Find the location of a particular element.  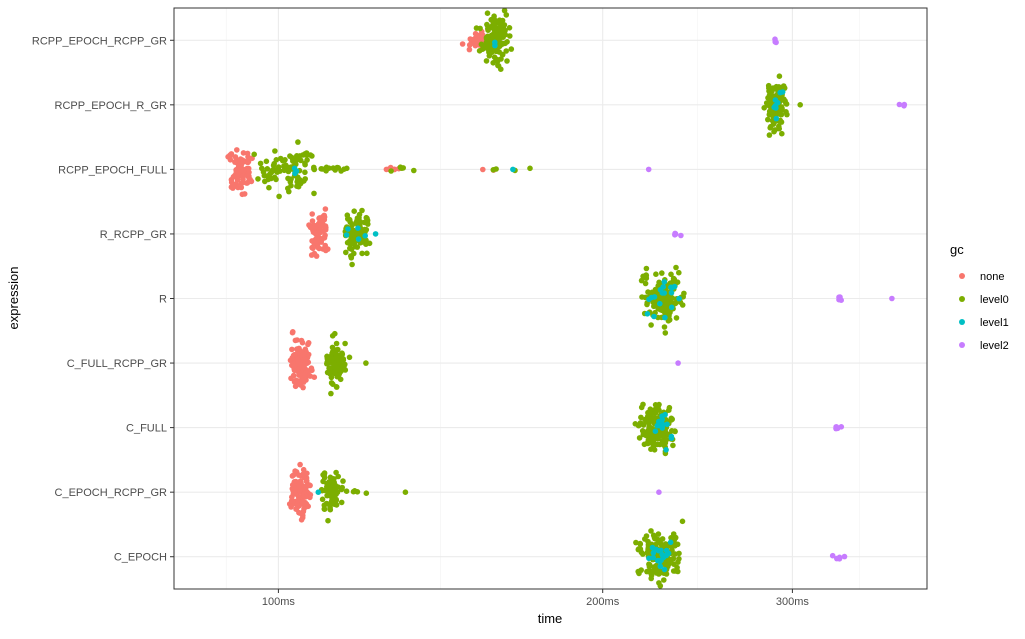

y-tick-label: R is located at coordinates (163, 300).